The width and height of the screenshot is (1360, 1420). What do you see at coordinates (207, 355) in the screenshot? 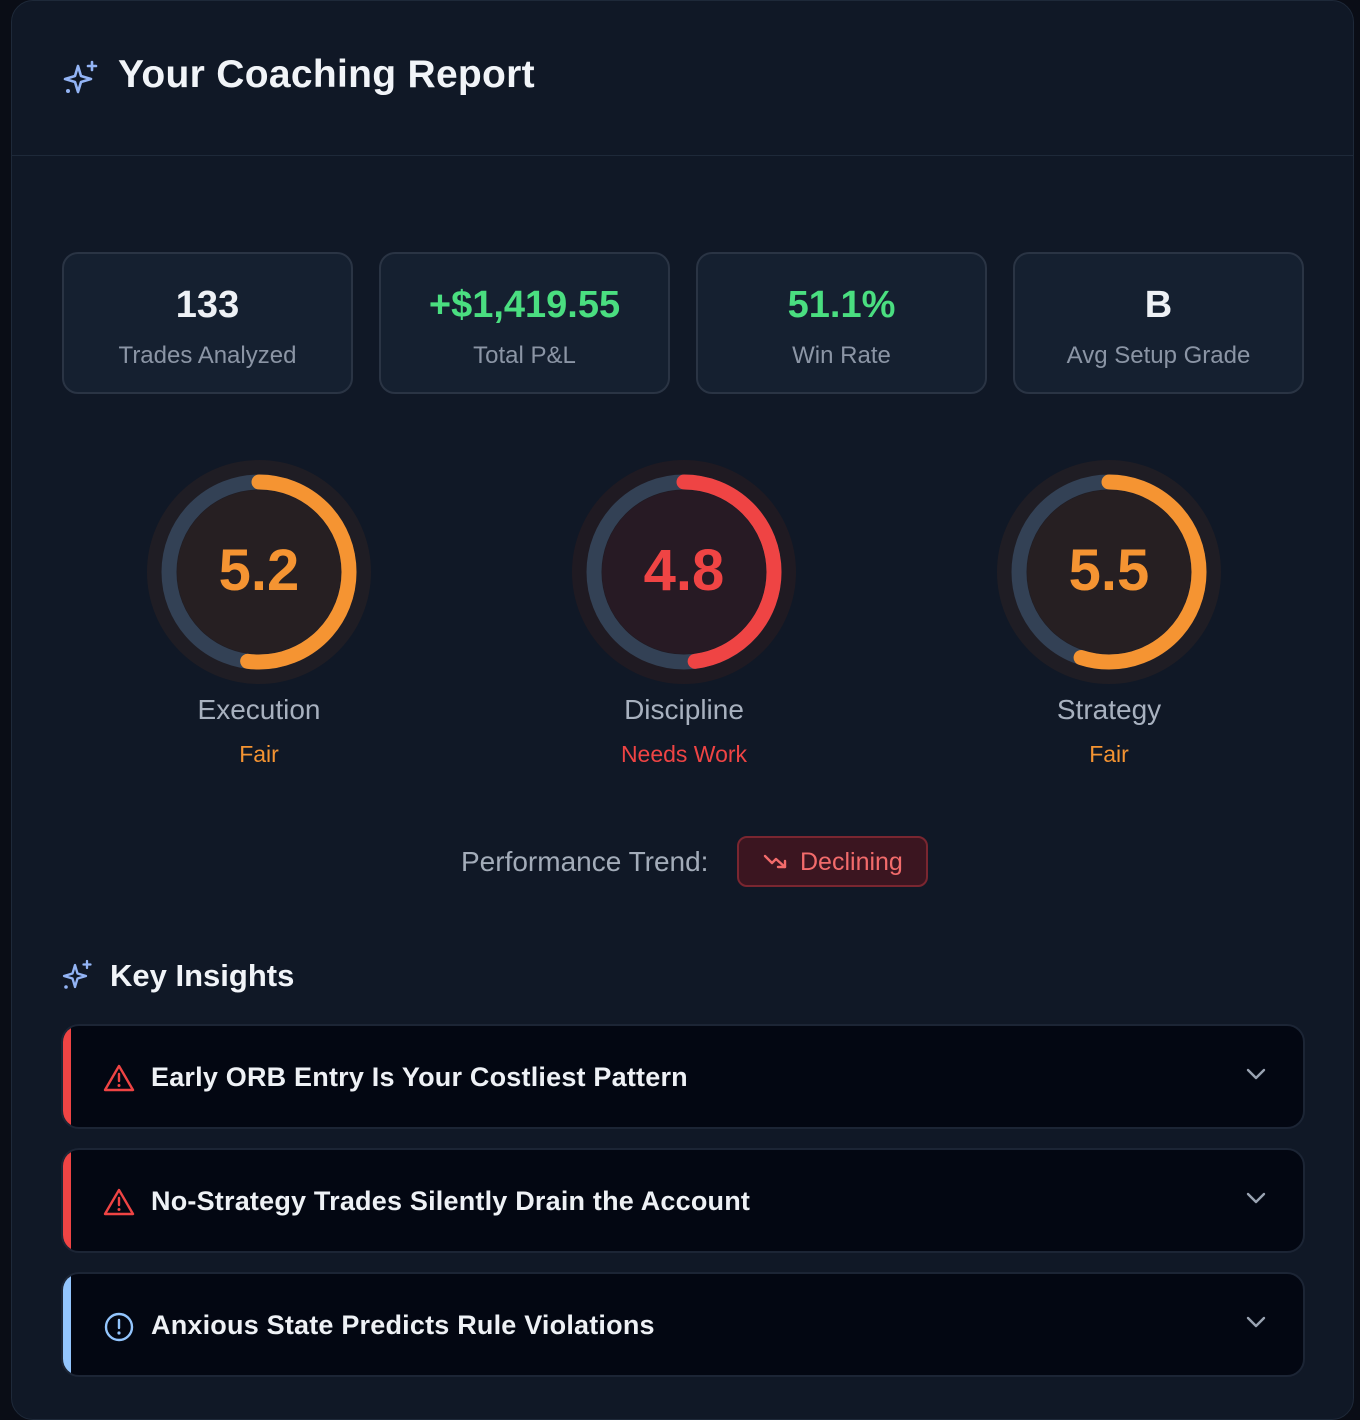
I see `stat-label: Trades Analyzed` at bounding box center [207, 355].